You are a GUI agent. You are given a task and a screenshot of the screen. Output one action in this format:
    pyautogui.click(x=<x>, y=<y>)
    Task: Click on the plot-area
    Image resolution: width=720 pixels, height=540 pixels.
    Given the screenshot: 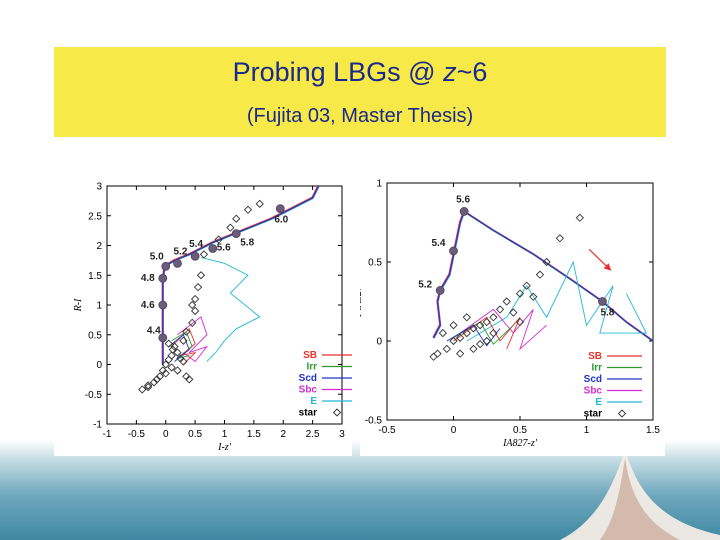 What is the action you would take?
    pyautogui.click(x=541, y=285)
    